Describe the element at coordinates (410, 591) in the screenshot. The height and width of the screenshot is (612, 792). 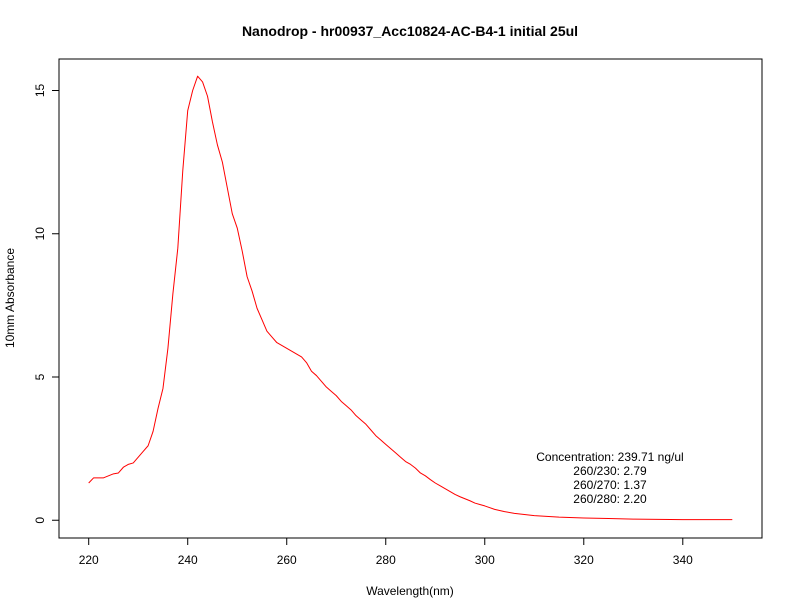
I see `x-axis-label: Wavelength(nm)` at that location.